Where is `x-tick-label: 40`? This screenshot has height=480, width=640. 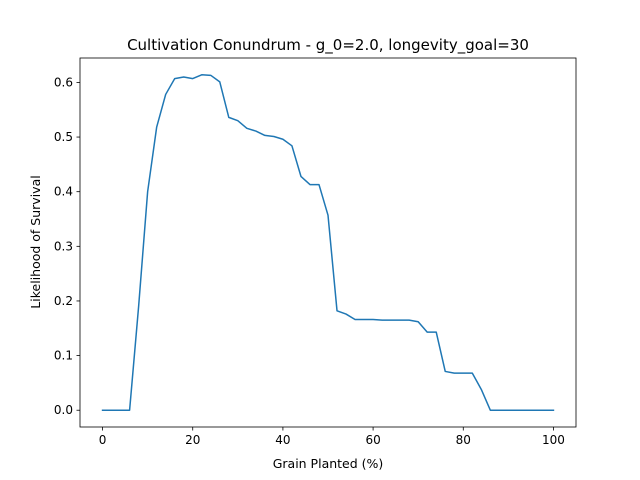
x-tick-label: 40 is located at coordinates (282, 440).